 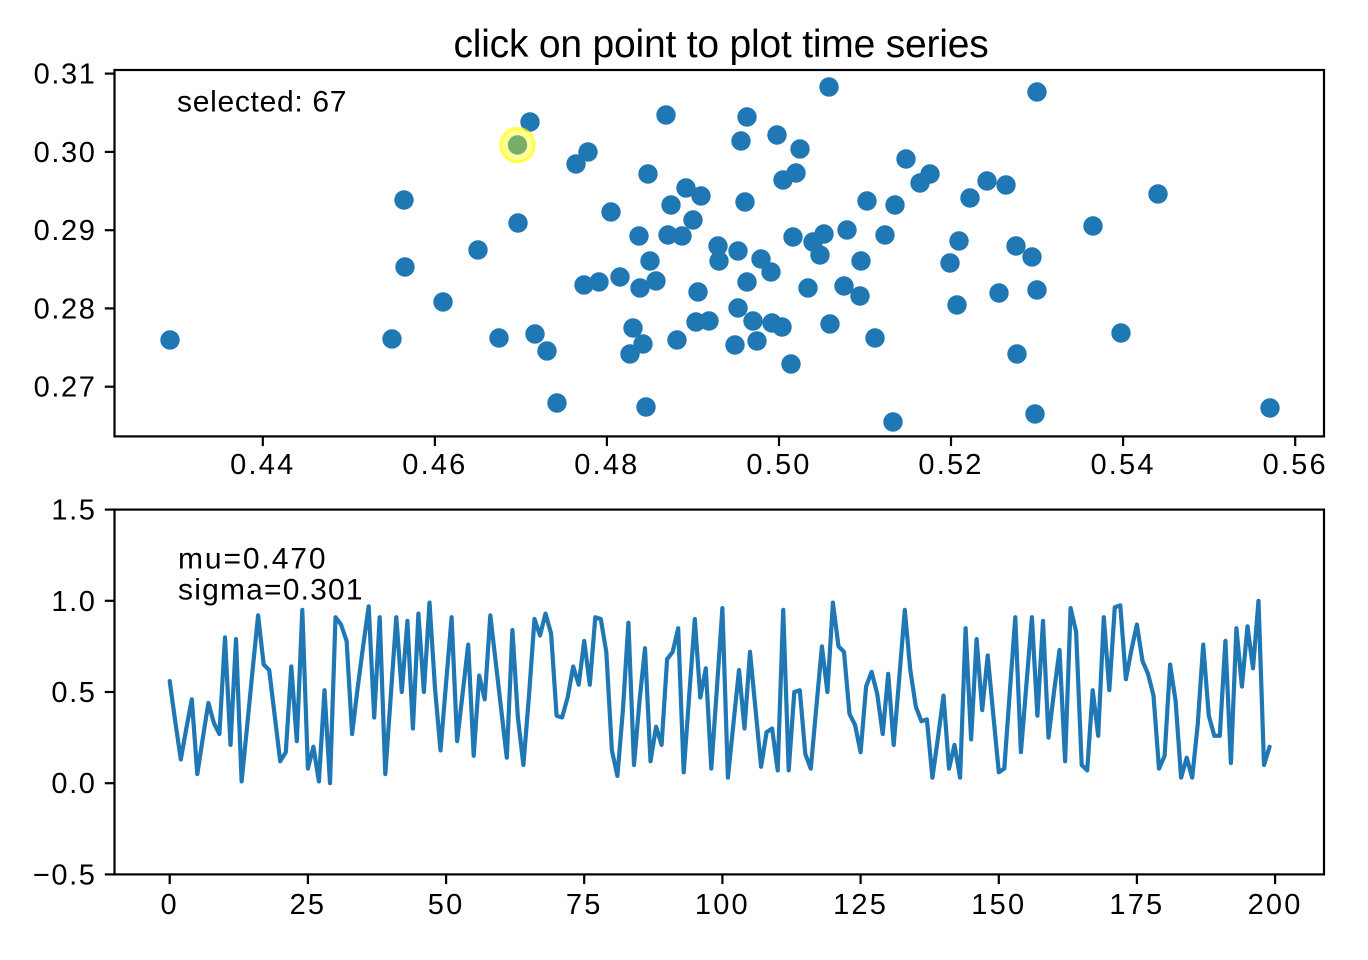 What do you see at coordinates (65, 153) in the screenshot?
I see `svg-text: 0.30` at bounding box center [65, 153].